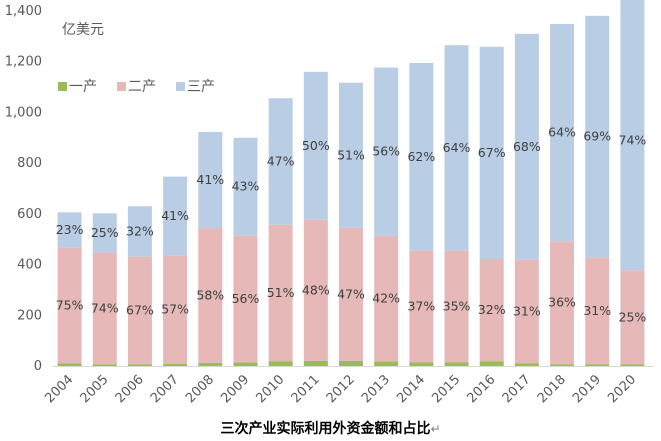 The image size is (661, 441). Describe the element at coordinates (165, 389) in the screenshot. I see `x-tick-label: 2007` at that location.